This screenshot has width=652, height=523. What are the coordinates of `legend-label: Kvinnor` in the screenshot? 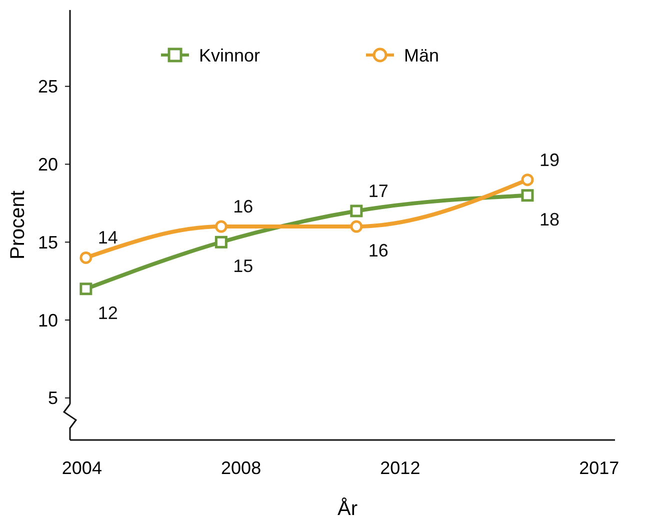 It's located at (229, 55).